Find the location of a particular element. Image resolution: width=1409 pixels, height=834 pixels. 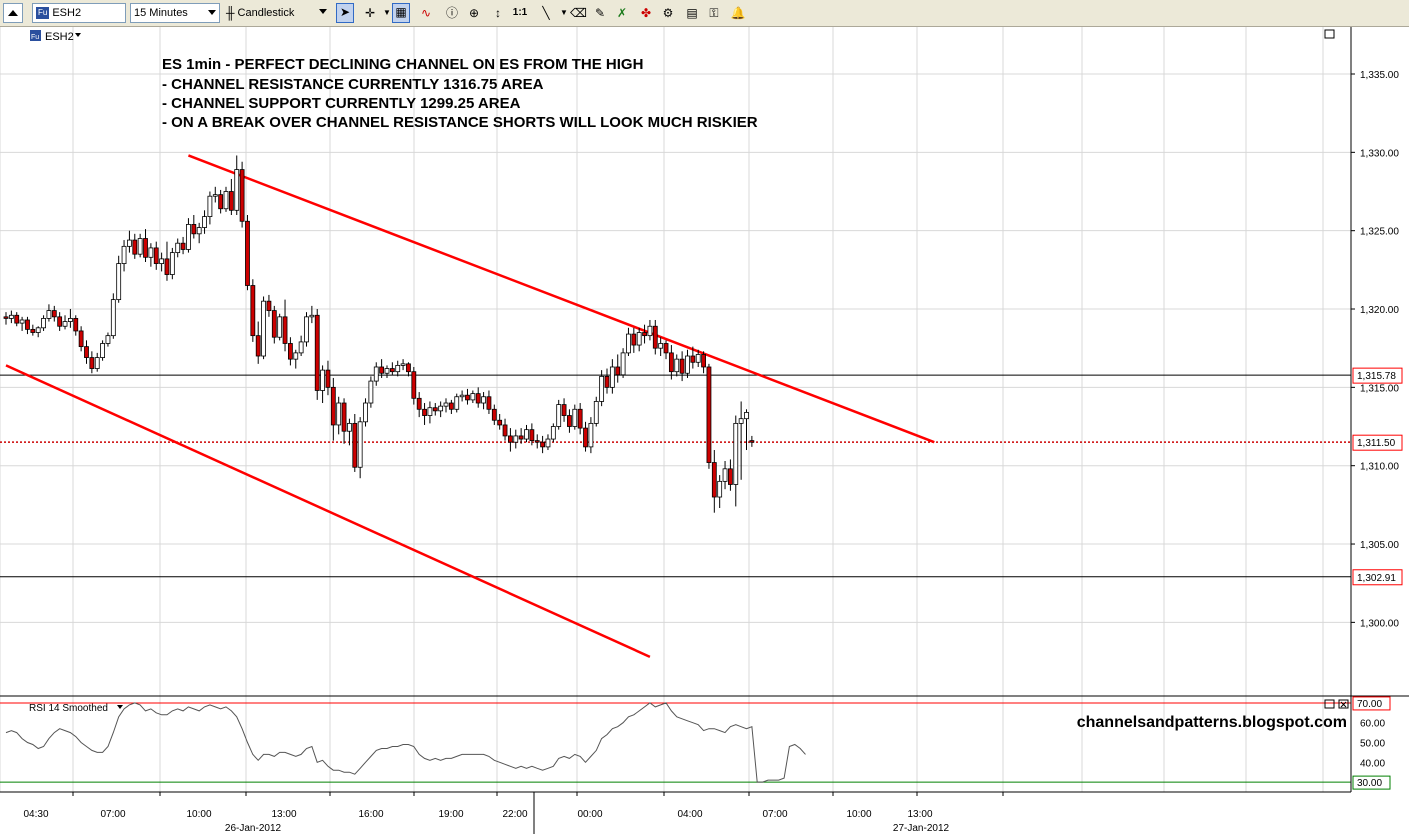

chevron-down-icon is located at coordinates (120, 707).